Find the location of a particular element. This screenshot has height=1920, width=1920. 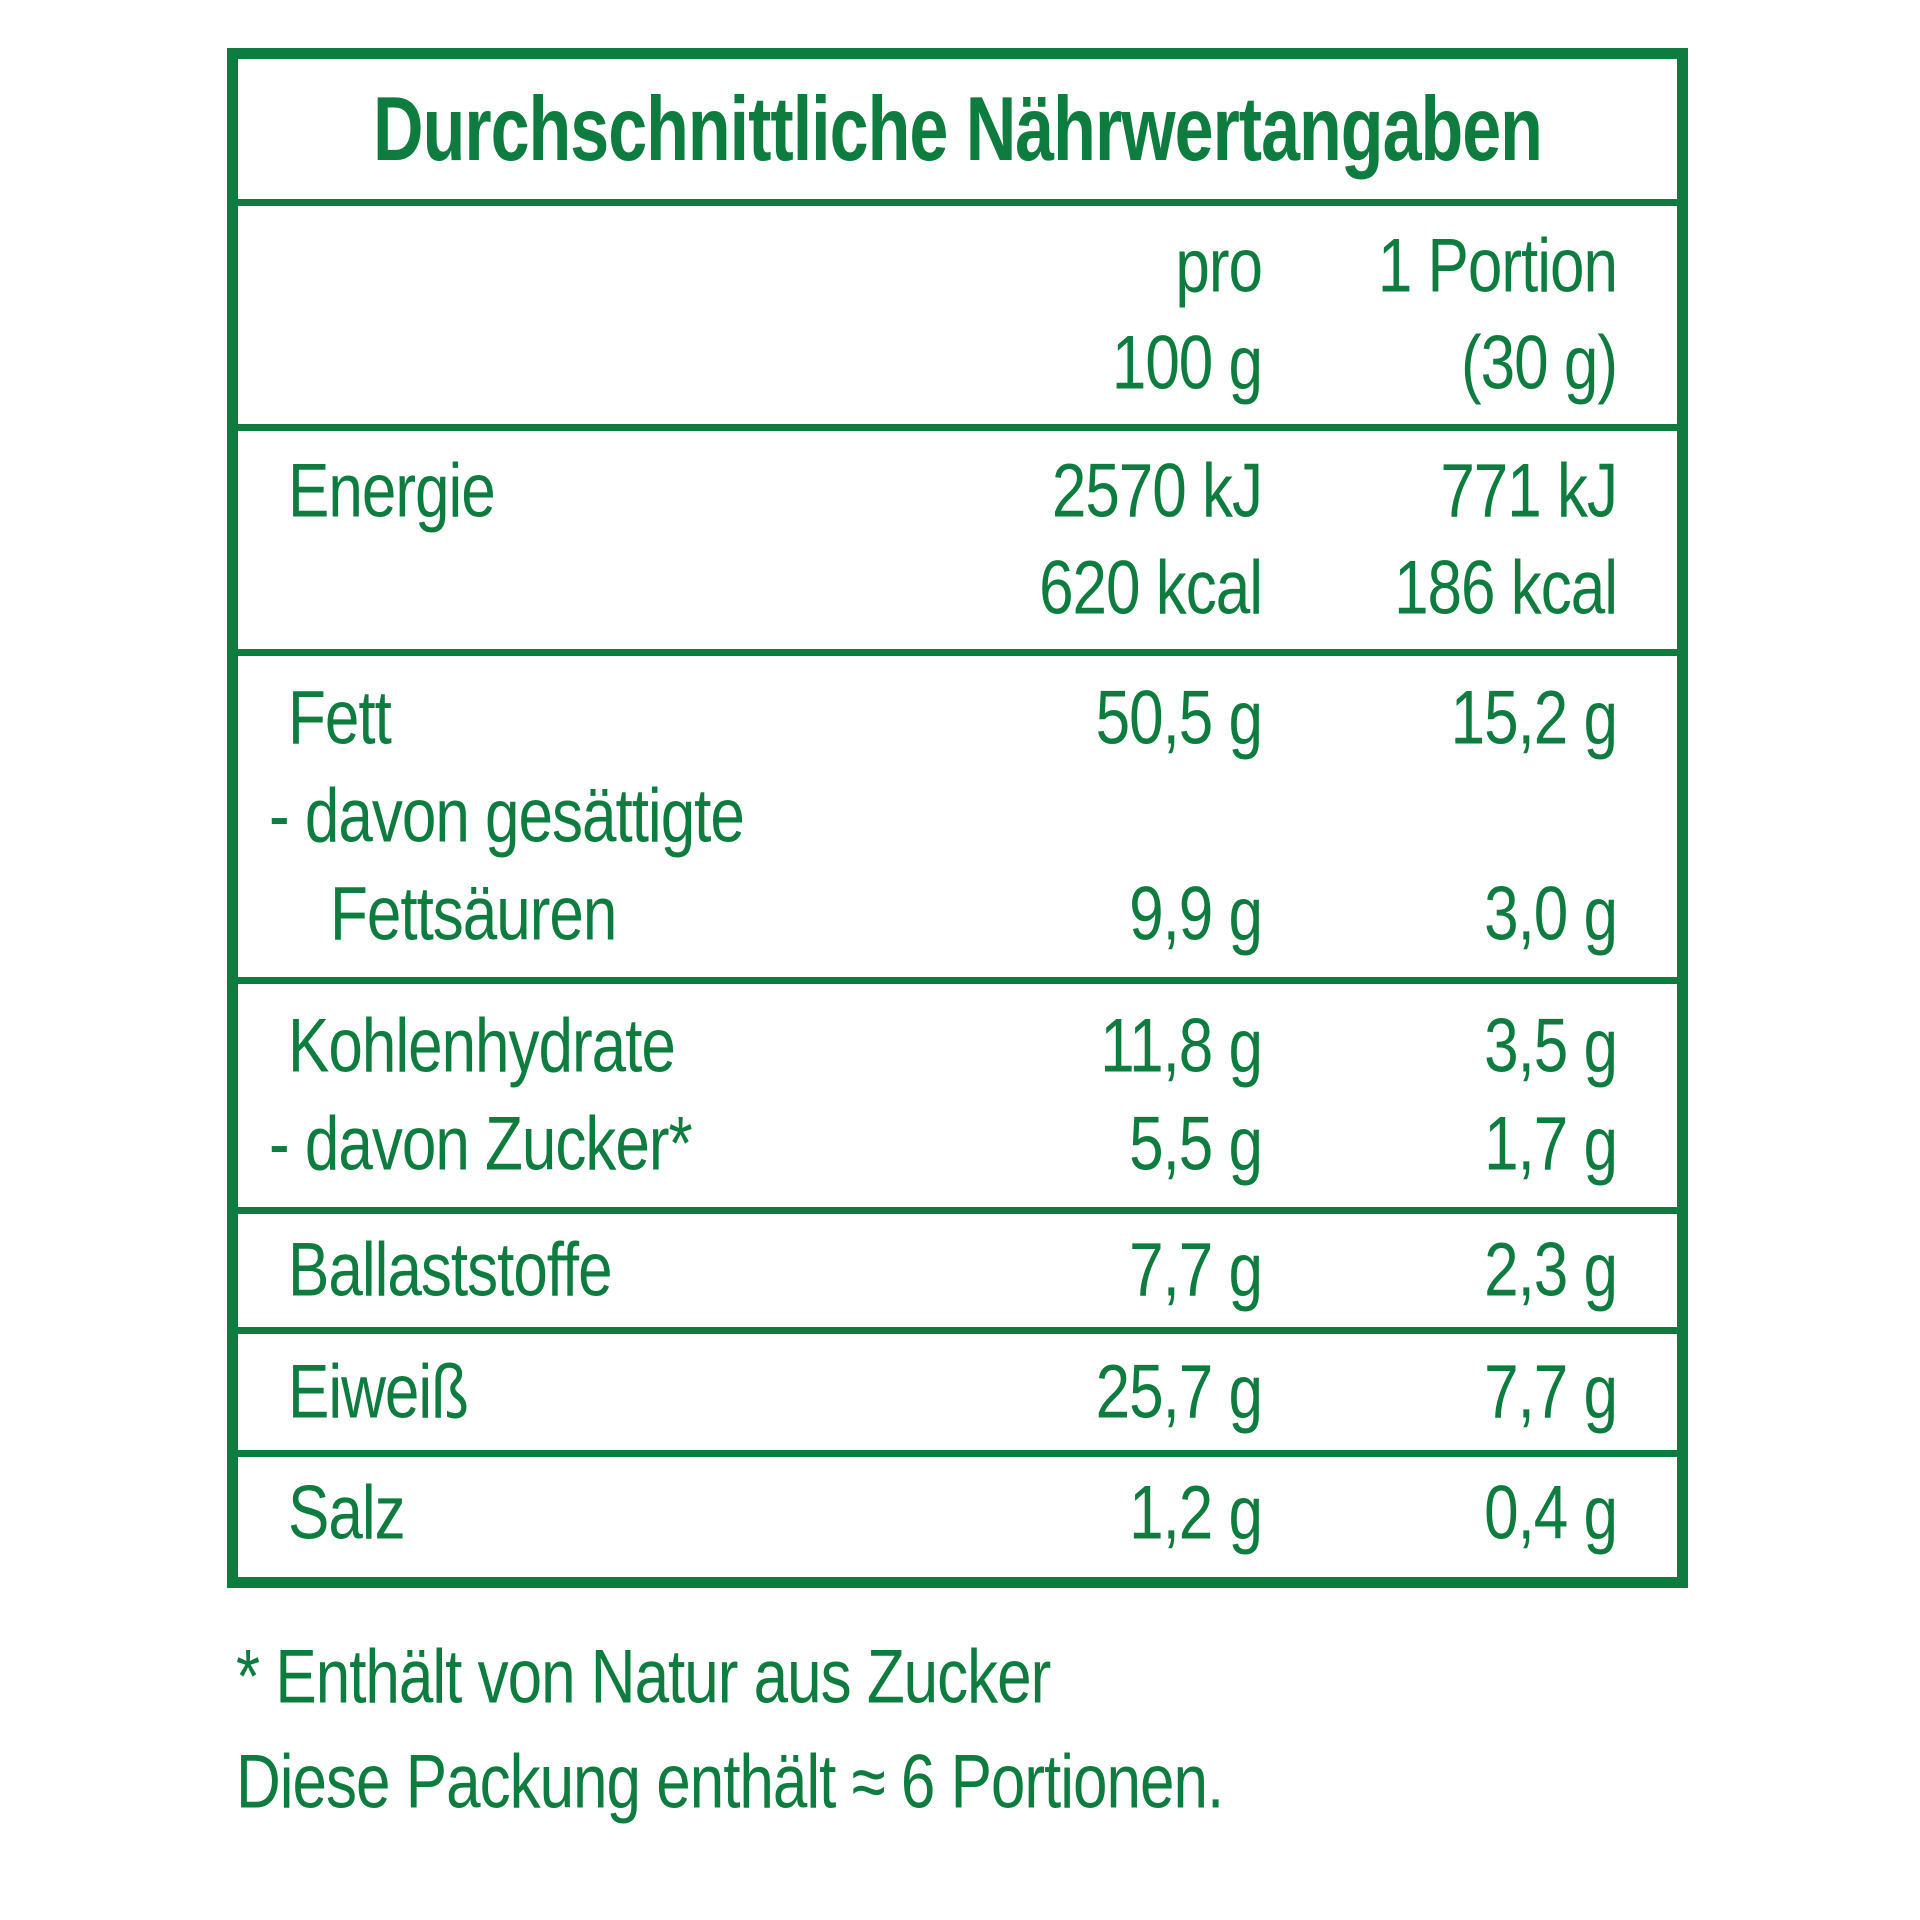

fett-portion: 15,2 g is located at coordinates (1534, 718).